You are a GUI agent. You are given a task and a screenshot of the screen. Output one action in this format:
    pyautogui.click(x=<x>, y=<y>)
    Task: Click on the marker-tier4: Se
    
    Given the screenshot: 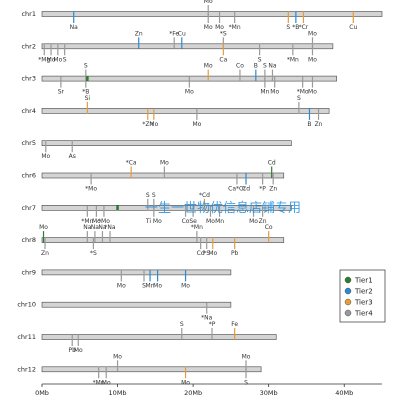 What is the action you would take?
    pyautogui.click(x=193, y=215)
    